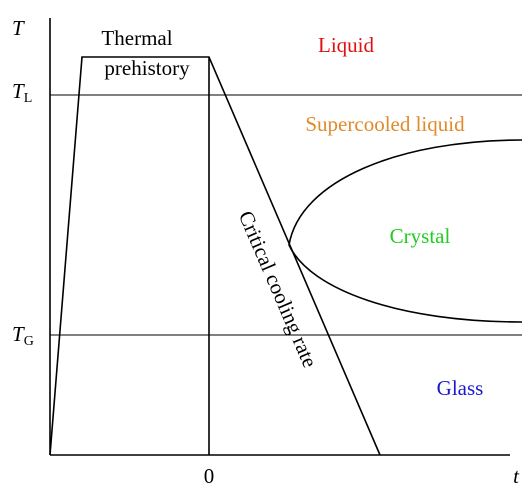 This screenshot has height=496, width=530. Describe the element at coordinates (136, 38) in the screenshot. I see `region-label: Thermal` at that location.